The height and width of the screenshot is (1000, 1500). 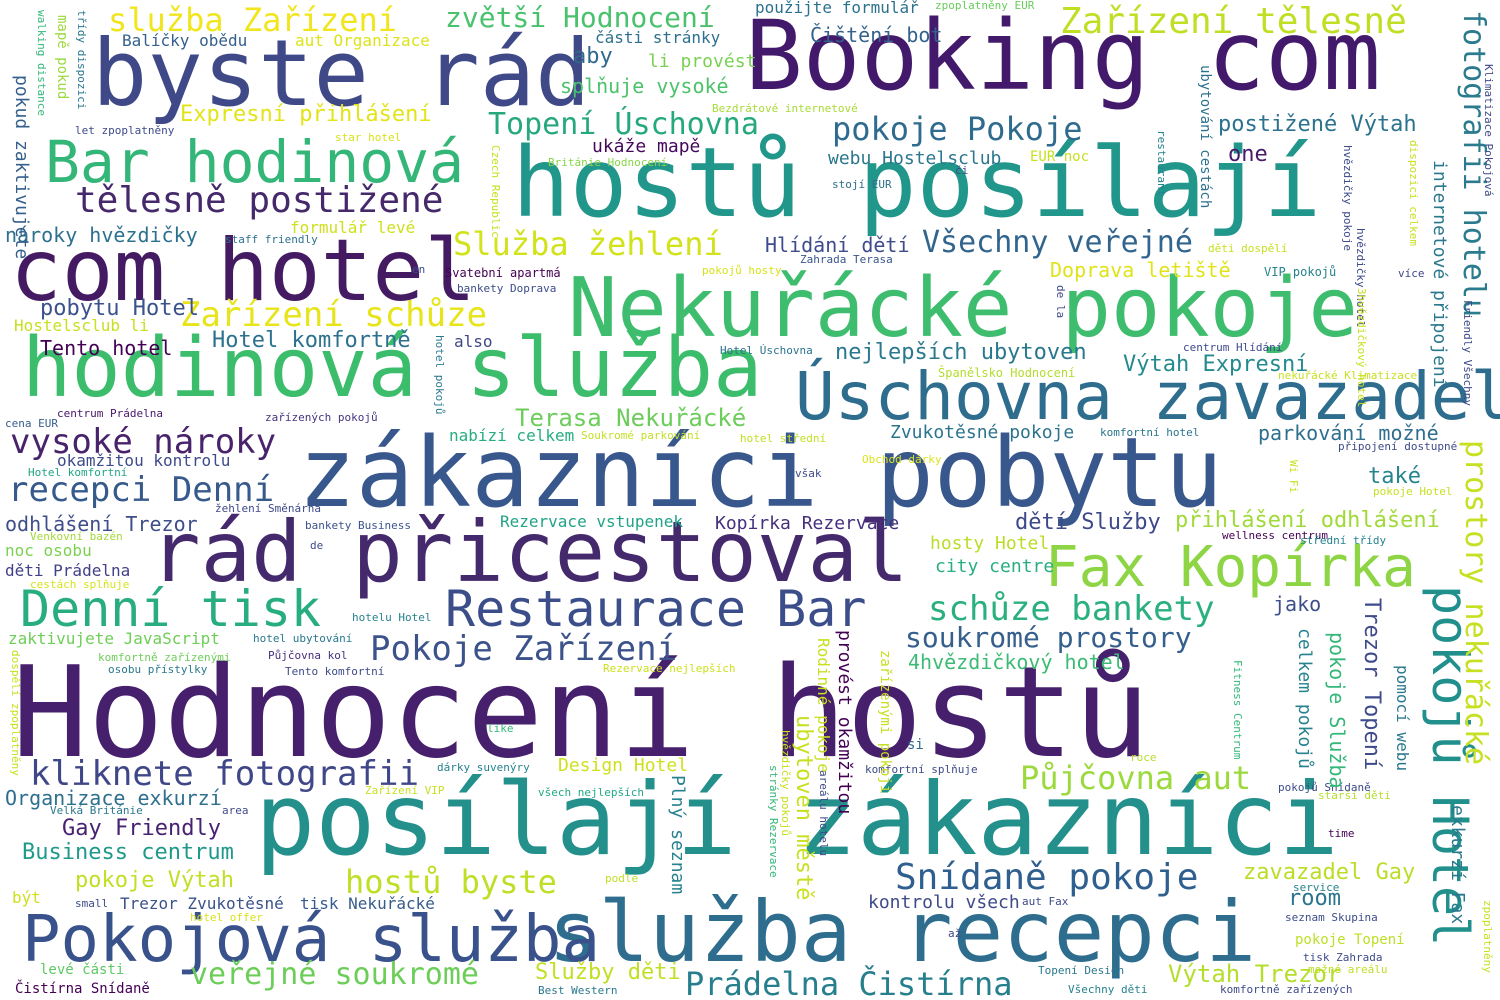 What do you see at coordinates (255, 162) in the screenshot?
I see `word: Bar hodinová` at bounding box center [255, 162].